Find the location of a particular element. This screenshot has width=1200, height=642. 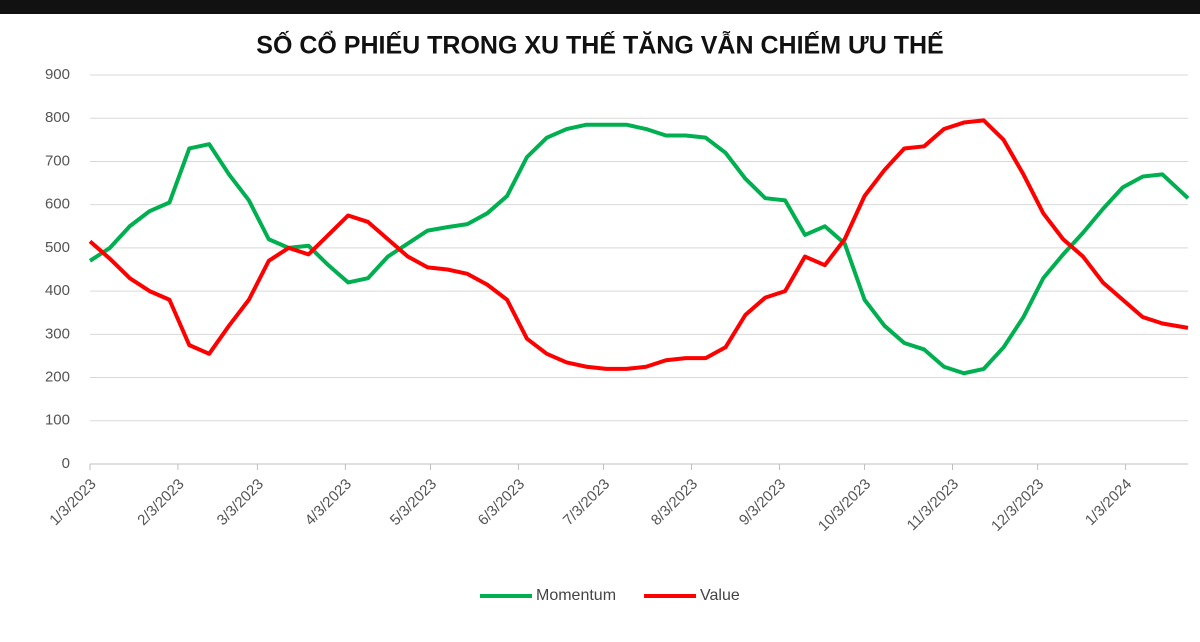

y-tick-label: 800 is located at coordinates (57, 117).